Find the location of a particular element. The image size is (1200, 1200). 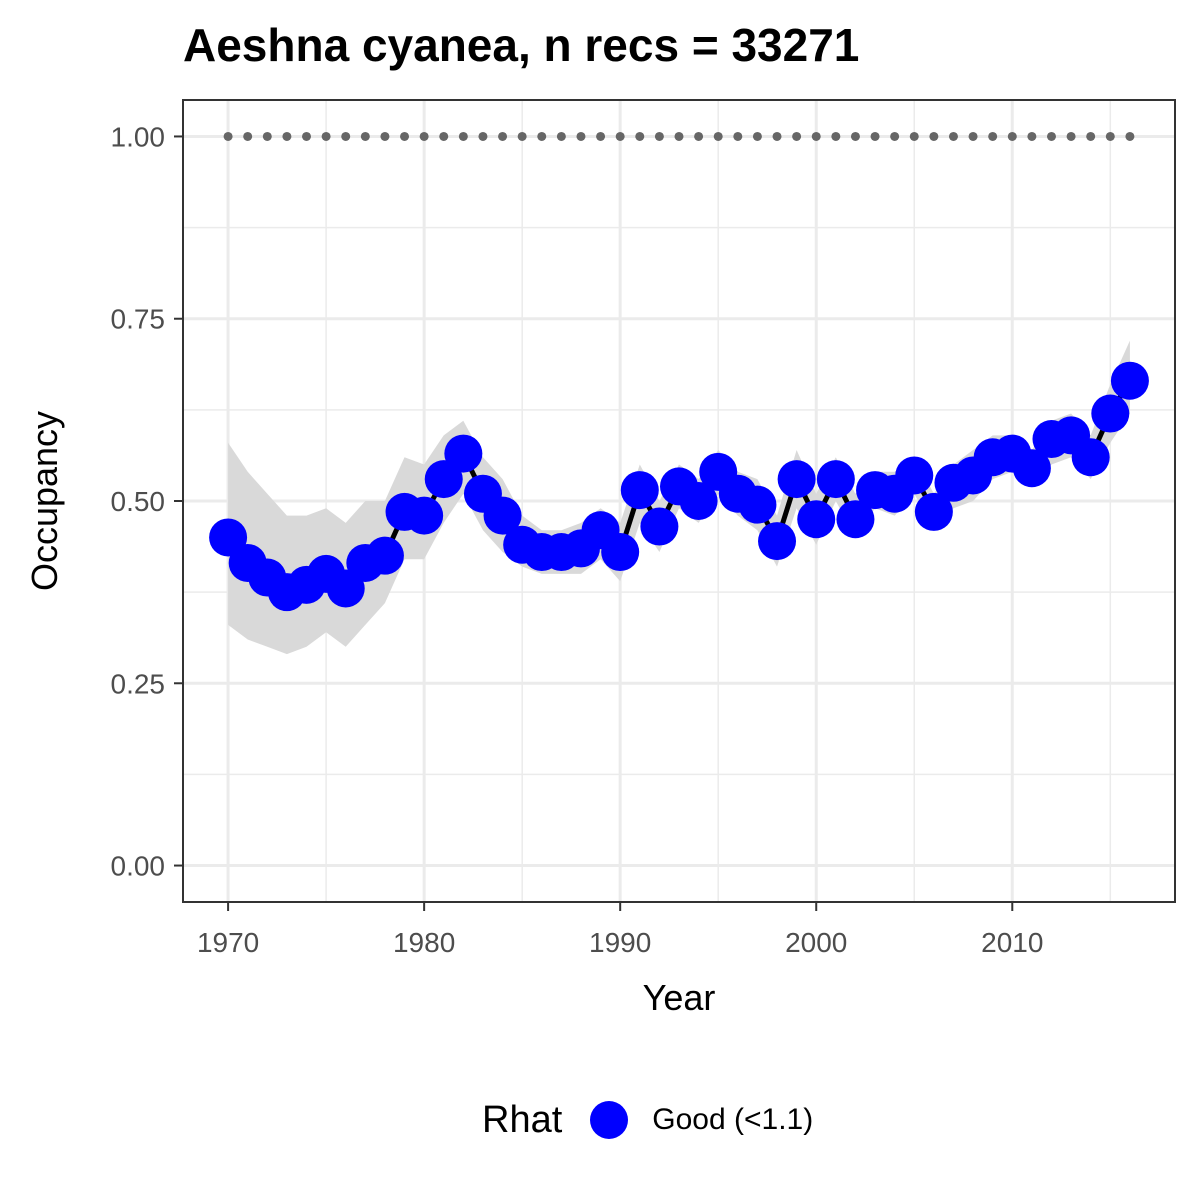

reference-dotted-line is located at coordinates (679, 136).